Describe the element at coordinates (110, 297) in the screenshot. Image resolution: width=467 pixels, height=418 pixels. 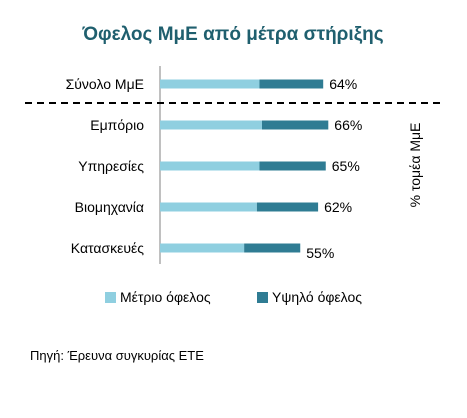
I see `legend-swatch-moderate` at that location.